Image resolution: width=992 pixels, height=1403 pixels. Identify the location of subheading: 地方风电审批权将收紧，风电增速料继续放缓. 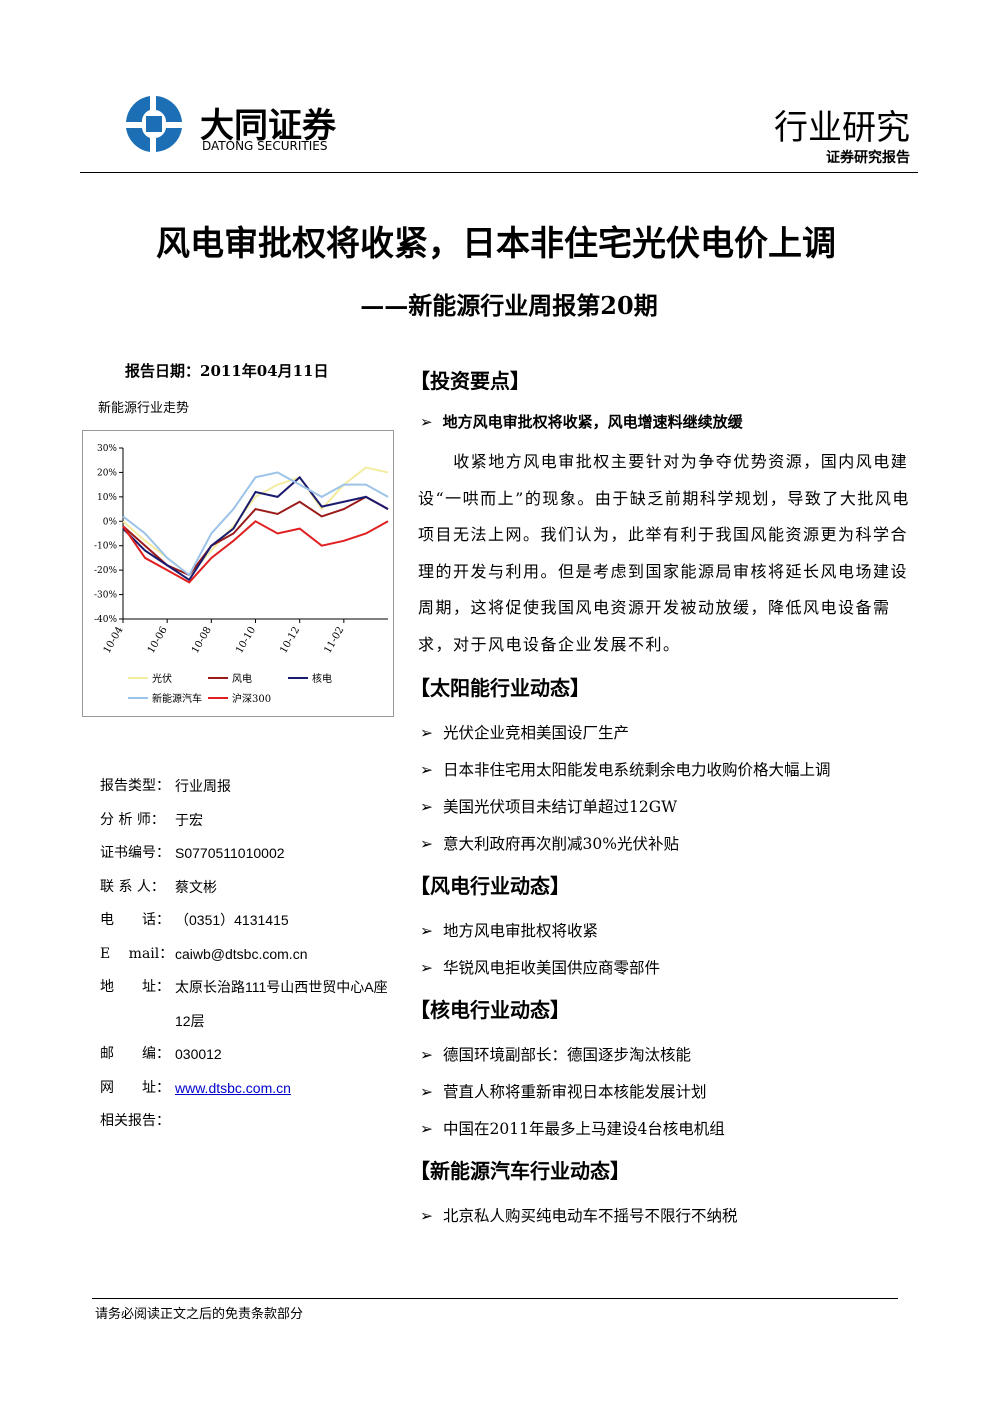
(665, 422).